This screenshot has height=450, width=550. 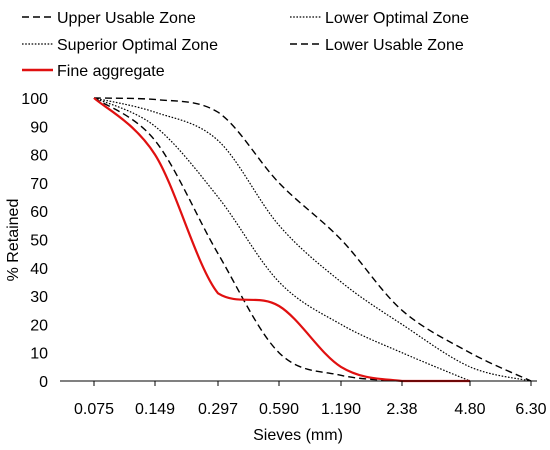 What do you see at coordinates (43, 382) in the screenshot?
I see `y-tick-label: 0` at bounding box center [43, 382].